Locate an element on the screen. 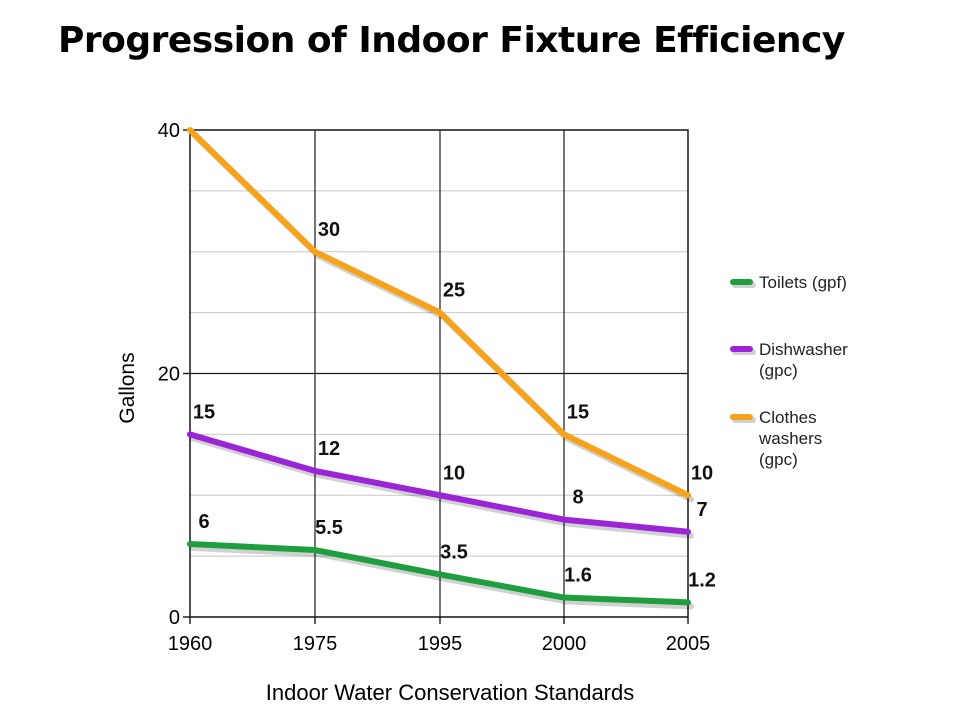 This screenshot has width=960, height=720. y-tick-label: 0 is located at coordinates (174, 618).